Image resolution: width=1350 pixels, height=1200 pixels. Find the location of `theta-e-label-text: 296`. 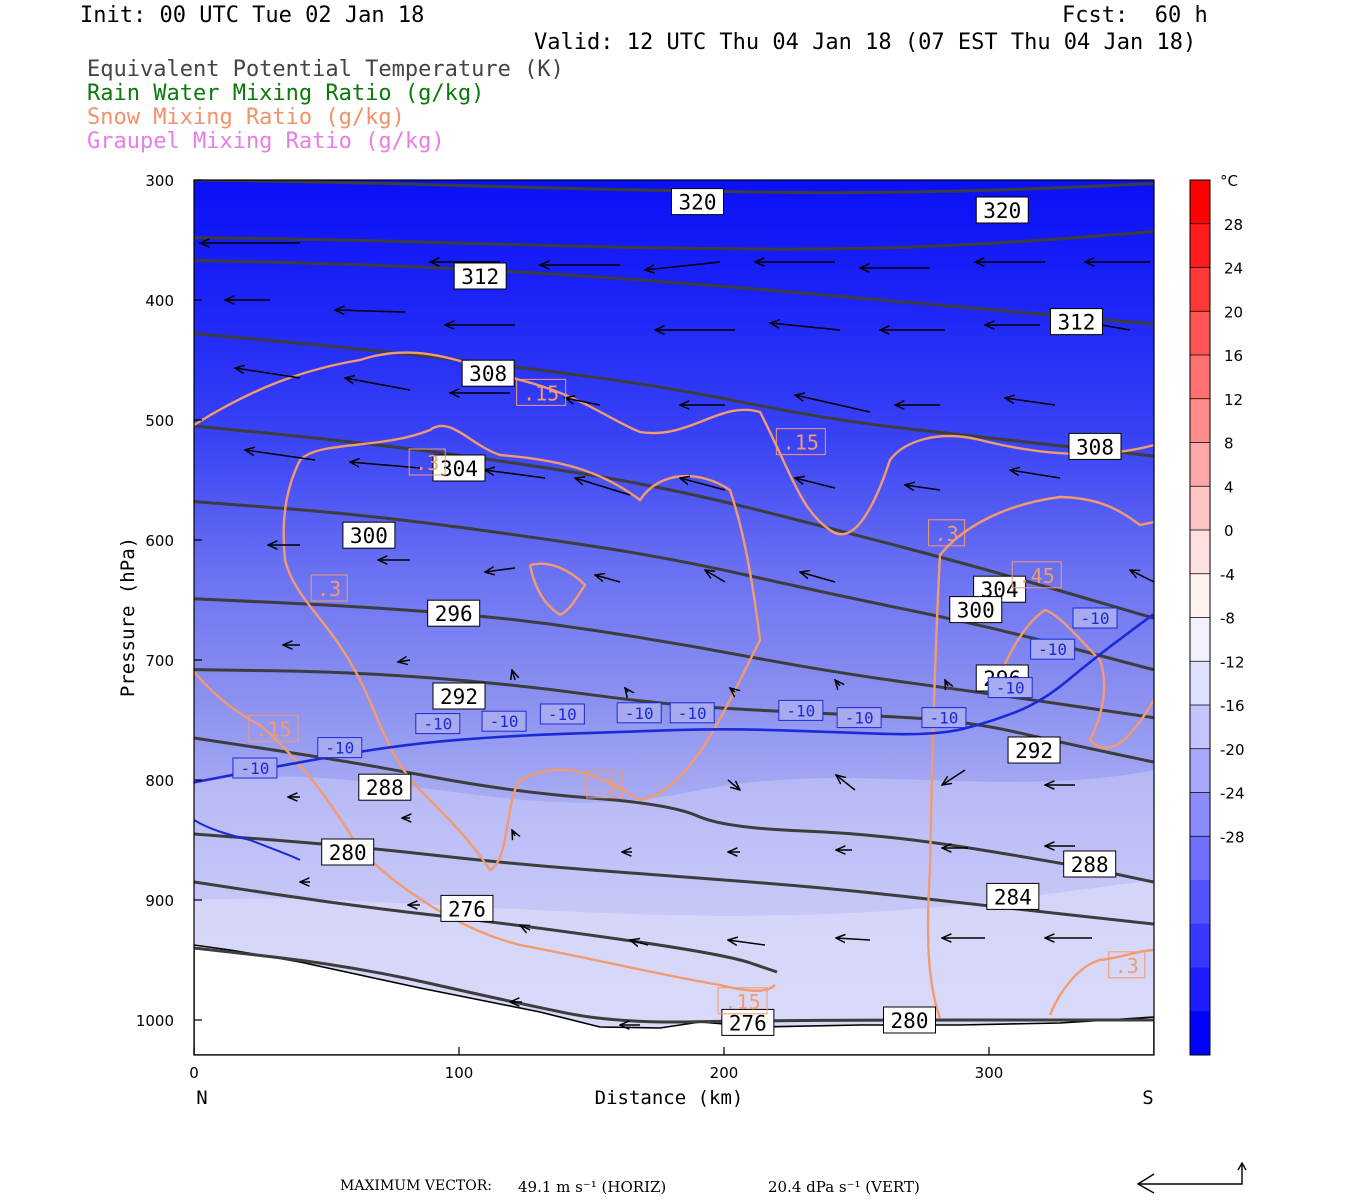

theta-e-label-text: 296 is located at coordinates (454, 614).